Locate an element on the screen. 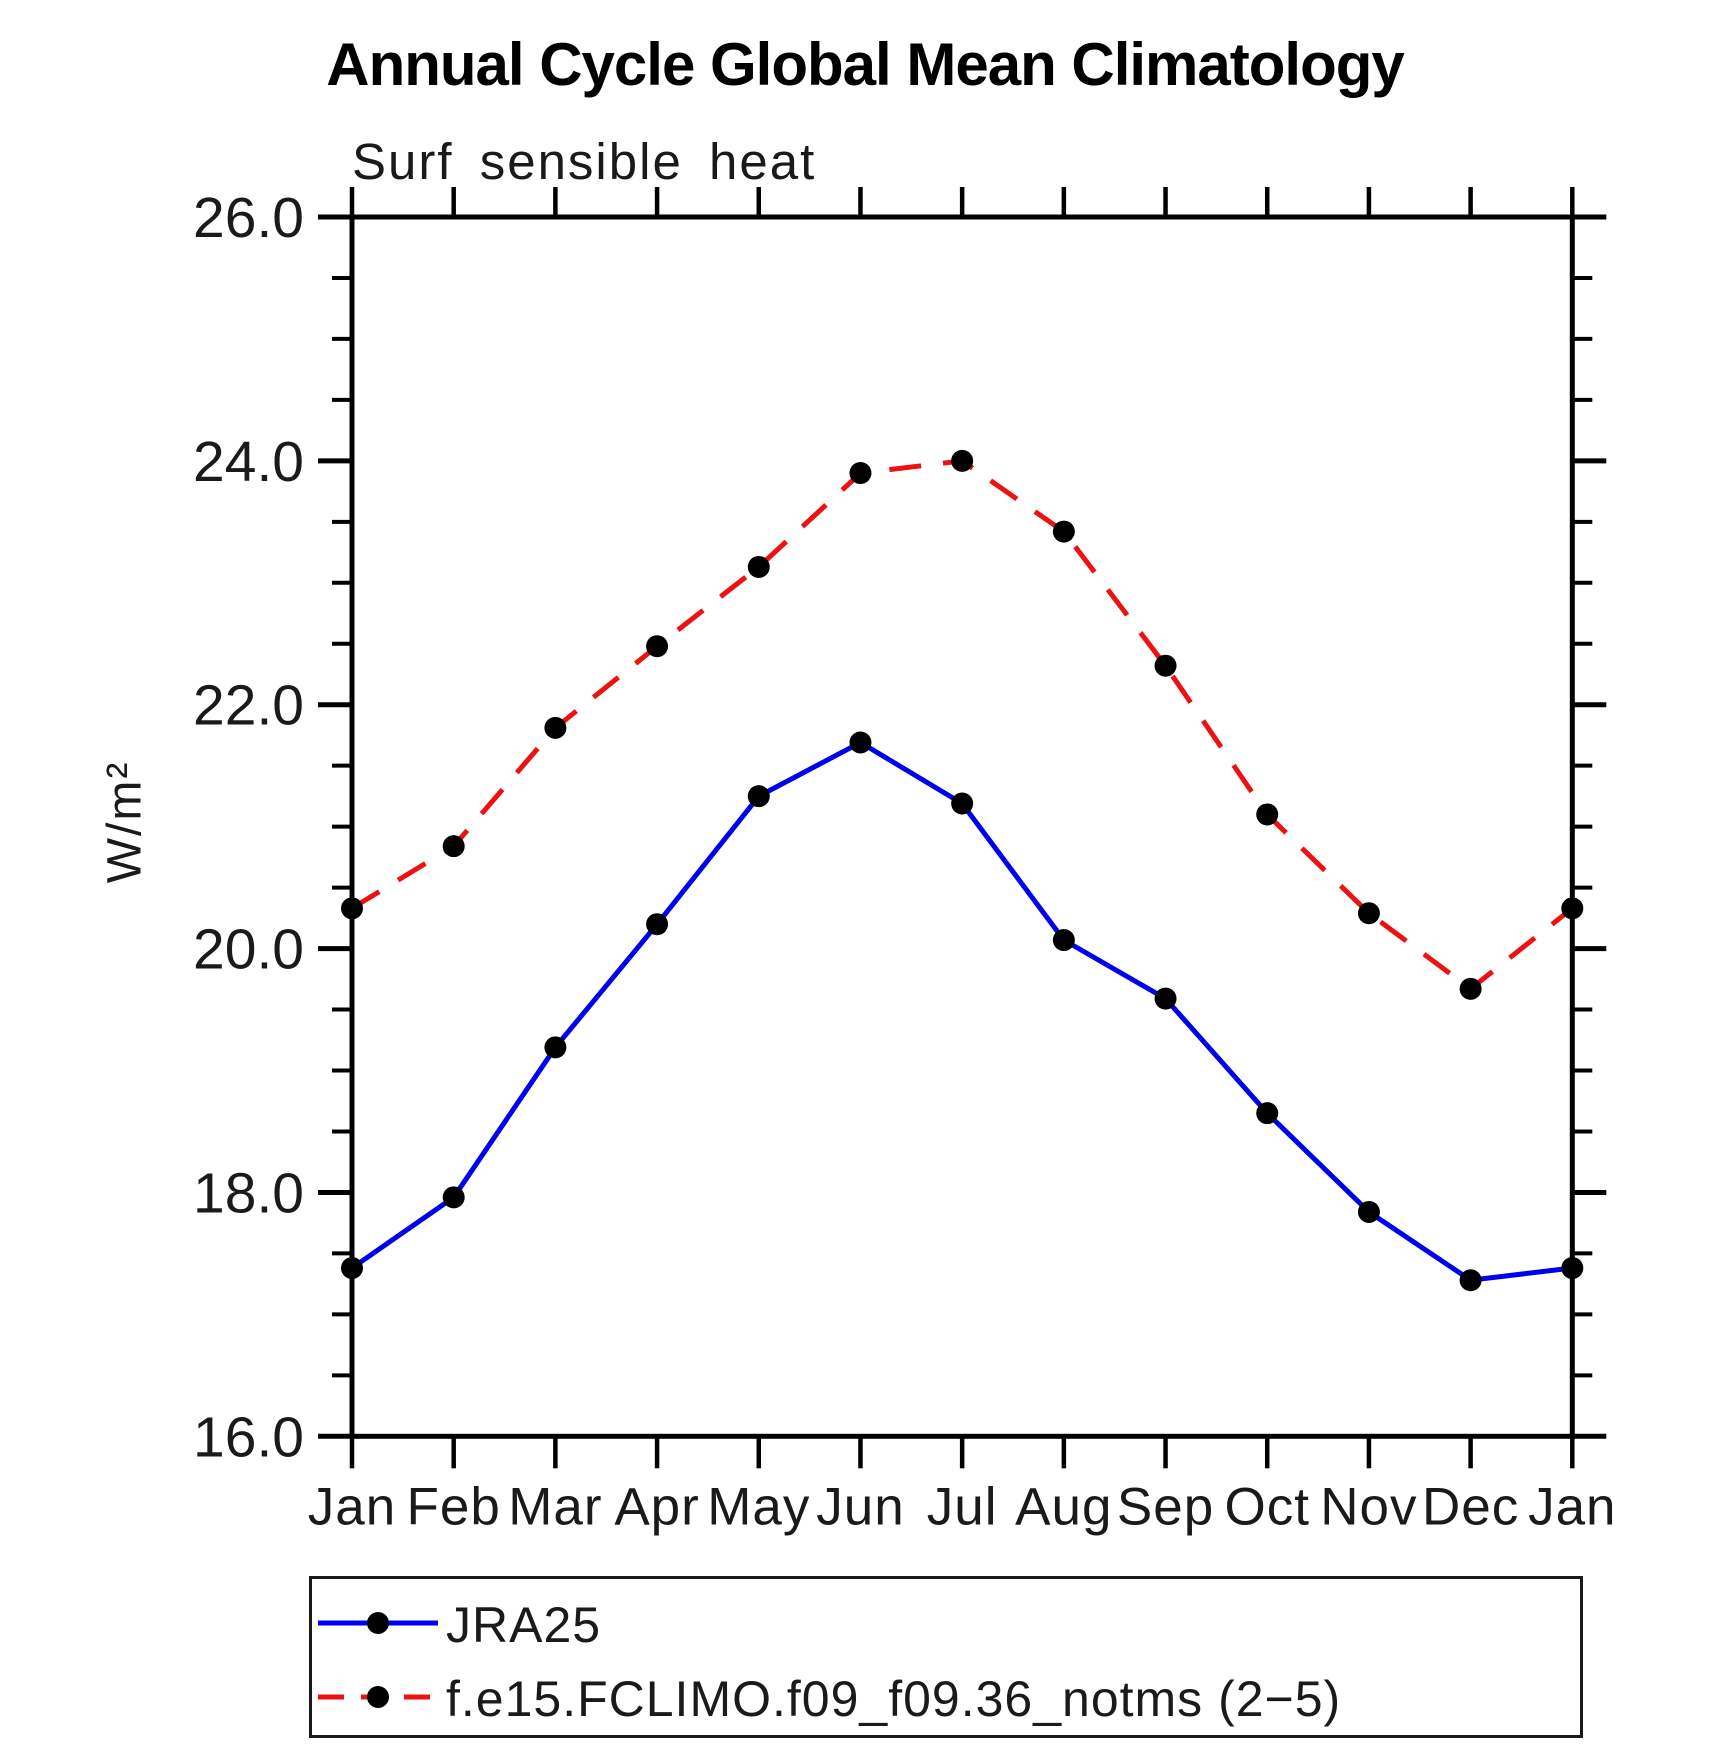 This screenshot has height=1746, width=1710. legend-line-dashed-icon is located at coordinates (378, 1697).